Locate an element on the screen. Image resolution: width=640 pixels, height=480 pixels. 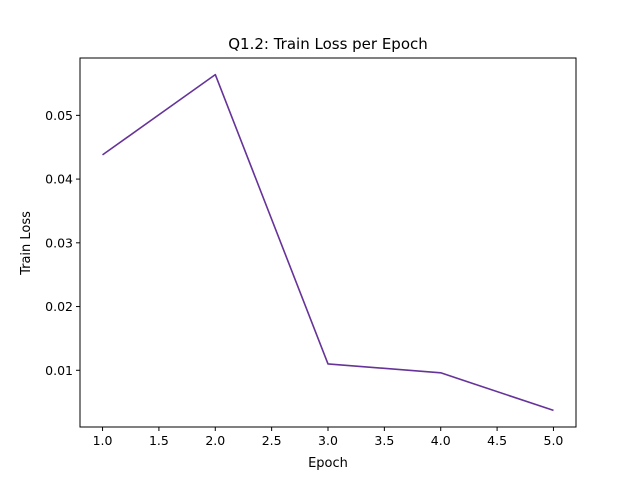
y-tick-label: 0.05 is located at coordinates (59, 115).